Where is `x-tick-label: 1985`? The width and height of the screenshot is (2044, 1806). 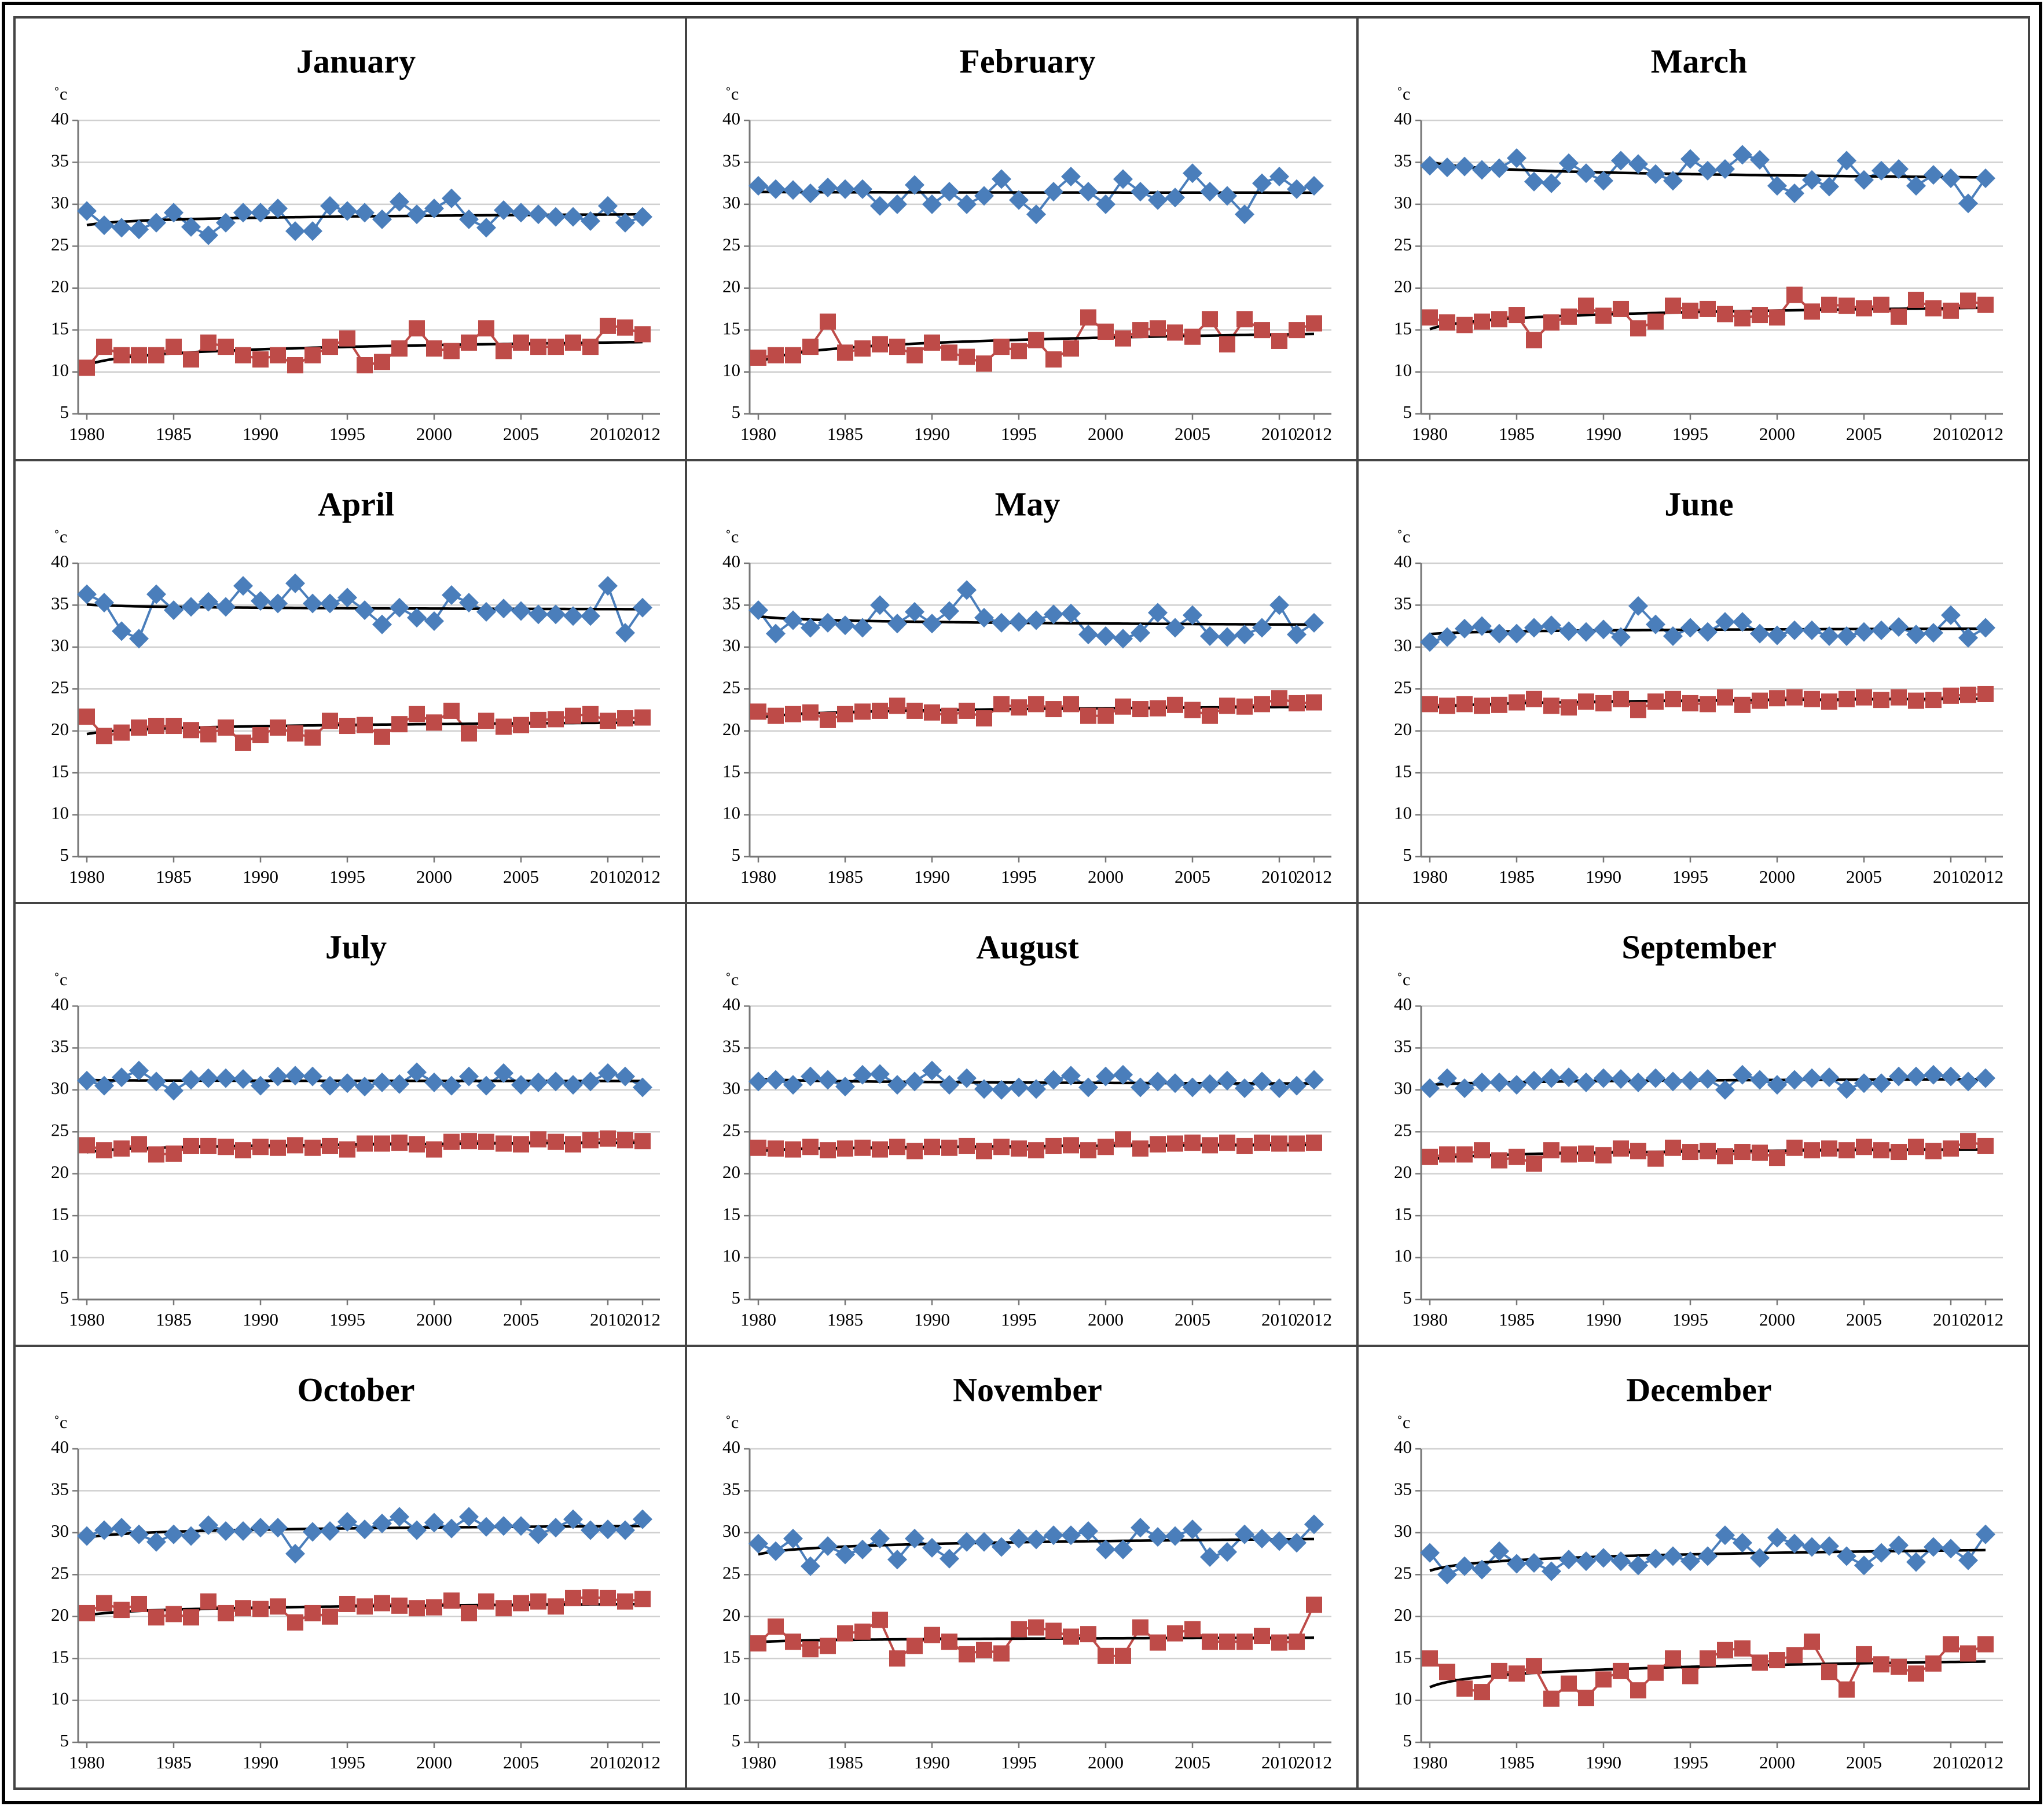
x-tick-label: 1985 is located at coordinates (1517, 434).